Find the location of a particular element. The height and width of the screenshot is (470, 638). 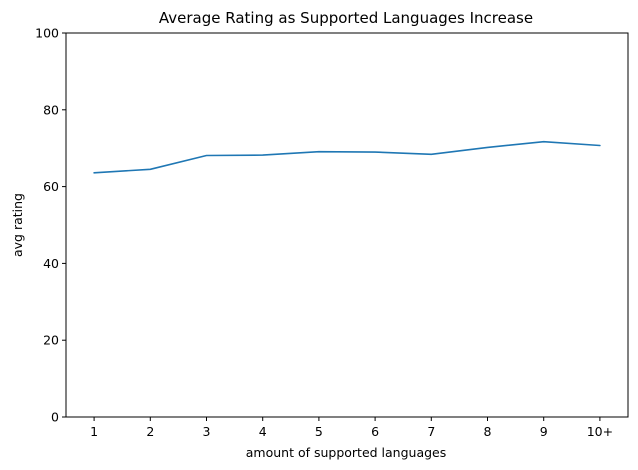

x-tick-label-8: 8 is located at coordinates (488, 431).